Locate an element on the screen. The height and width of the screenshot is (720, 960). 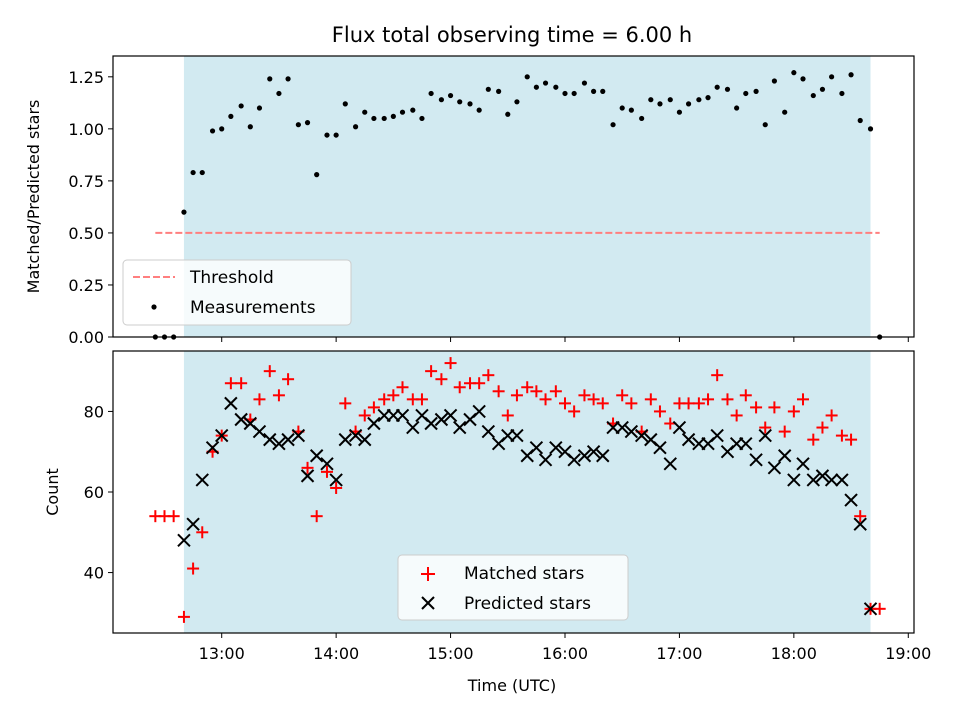
top-y-tick-label: 0.00 is located at coordinates (86, 337).